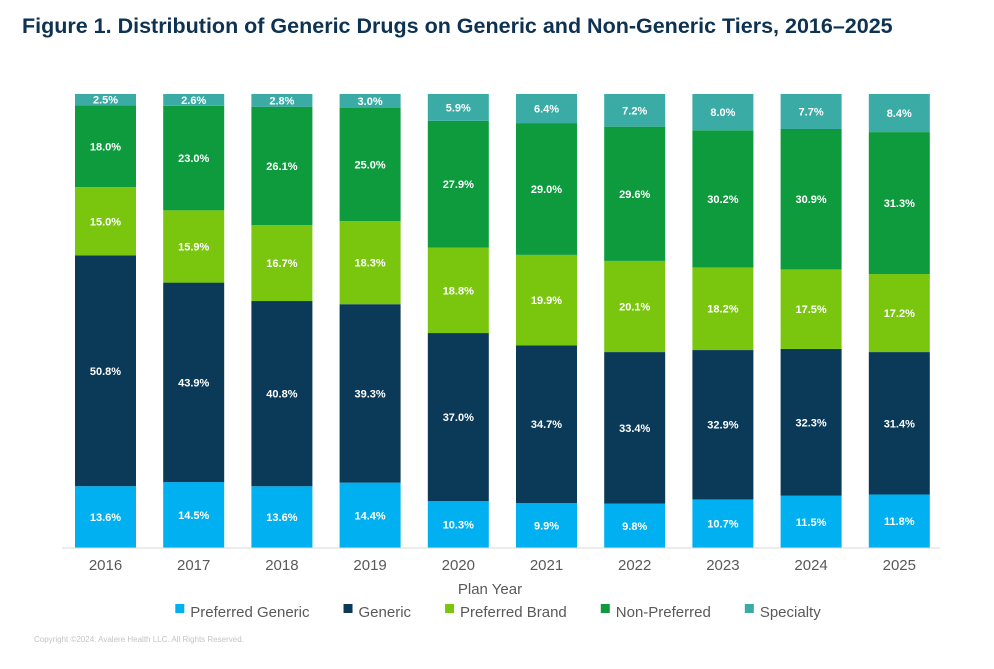  I want to click on data-label: 2.8%, so click(281, 101).